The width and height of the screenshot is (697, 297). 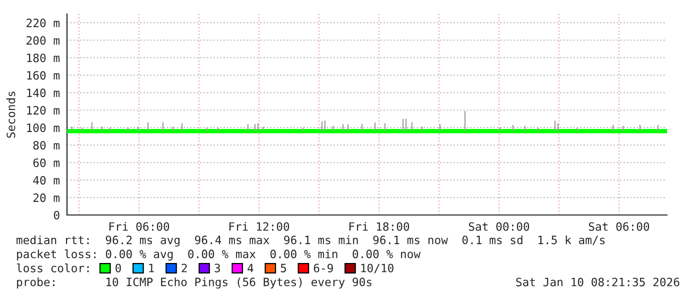 What do you see at coordinates (323, 268) in the screenshot?
I see `legend-label: 6-9` at bounding box center [323, 268].